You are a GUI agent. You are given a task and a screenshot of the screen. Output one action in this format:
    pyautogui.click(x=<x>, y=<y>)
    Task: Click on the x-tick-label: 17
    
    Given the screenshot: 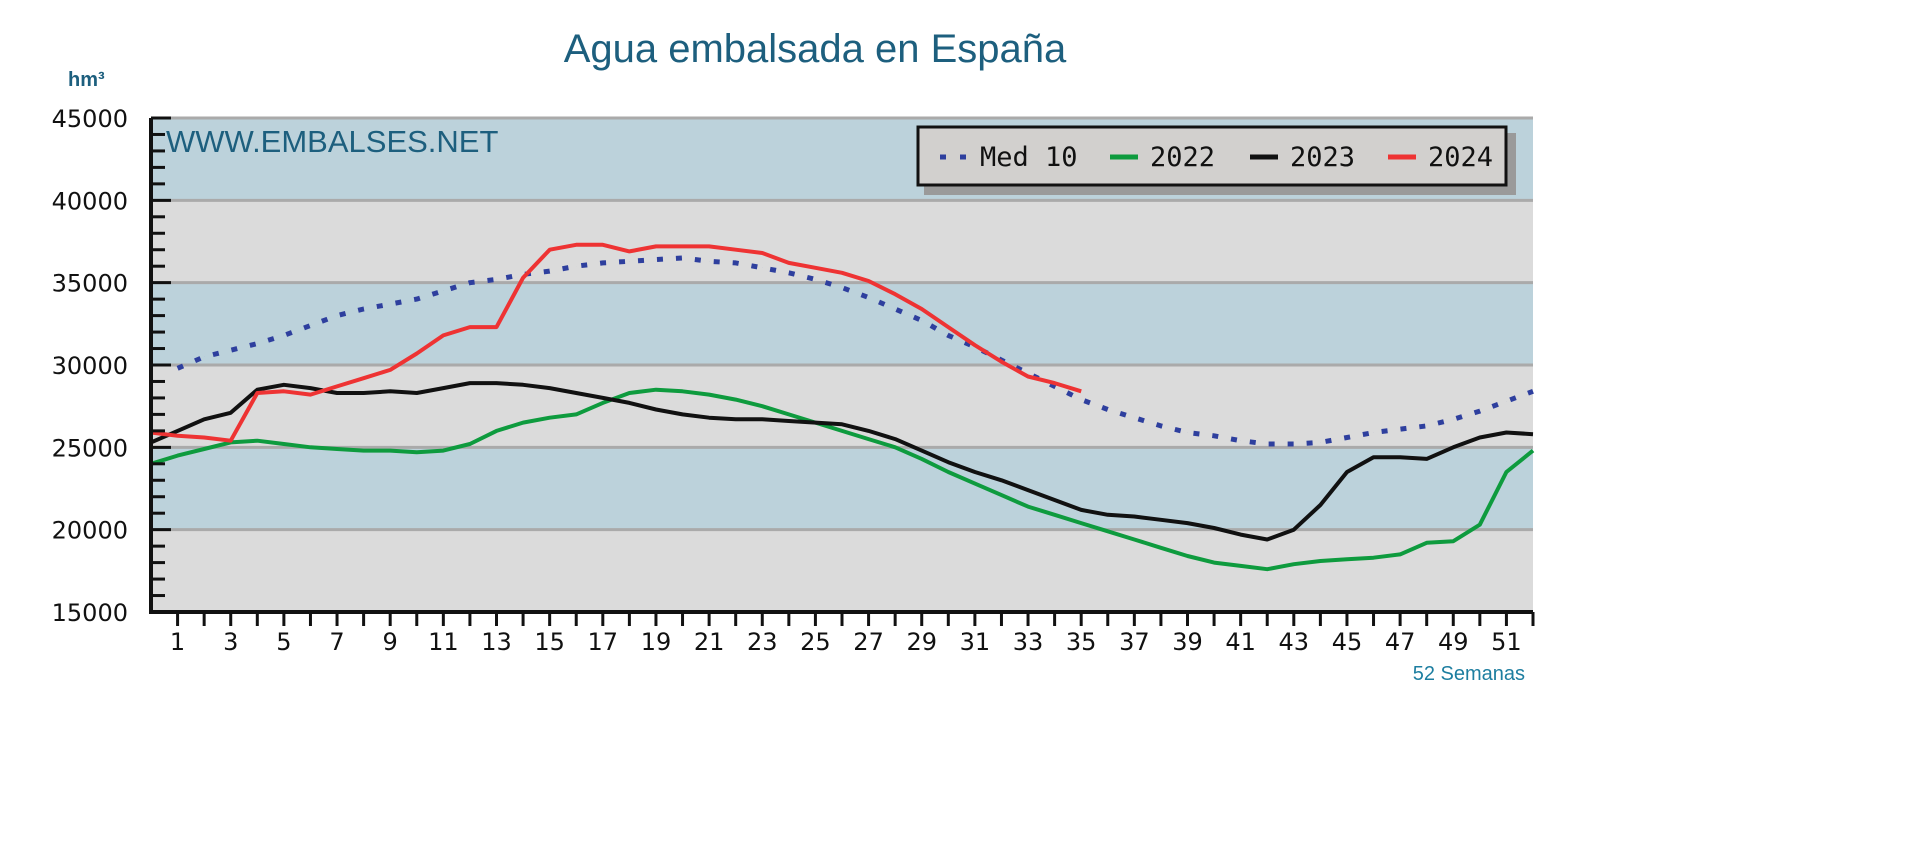 What is the action you would take?
    pyautogui.click(x=603, y=642)
    